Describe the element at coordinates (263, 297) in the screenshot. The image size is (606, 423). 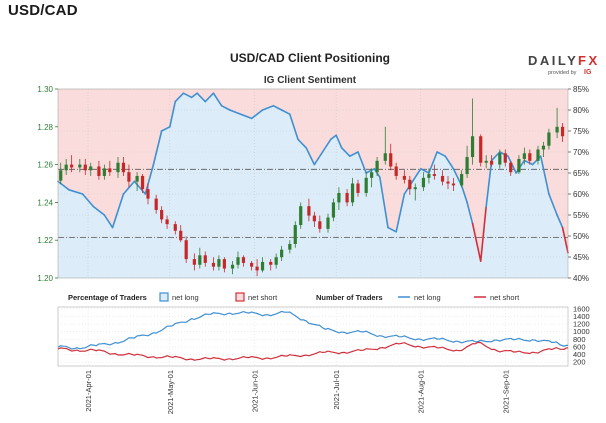
I see `legend-pct-short-label: net short` at that location.